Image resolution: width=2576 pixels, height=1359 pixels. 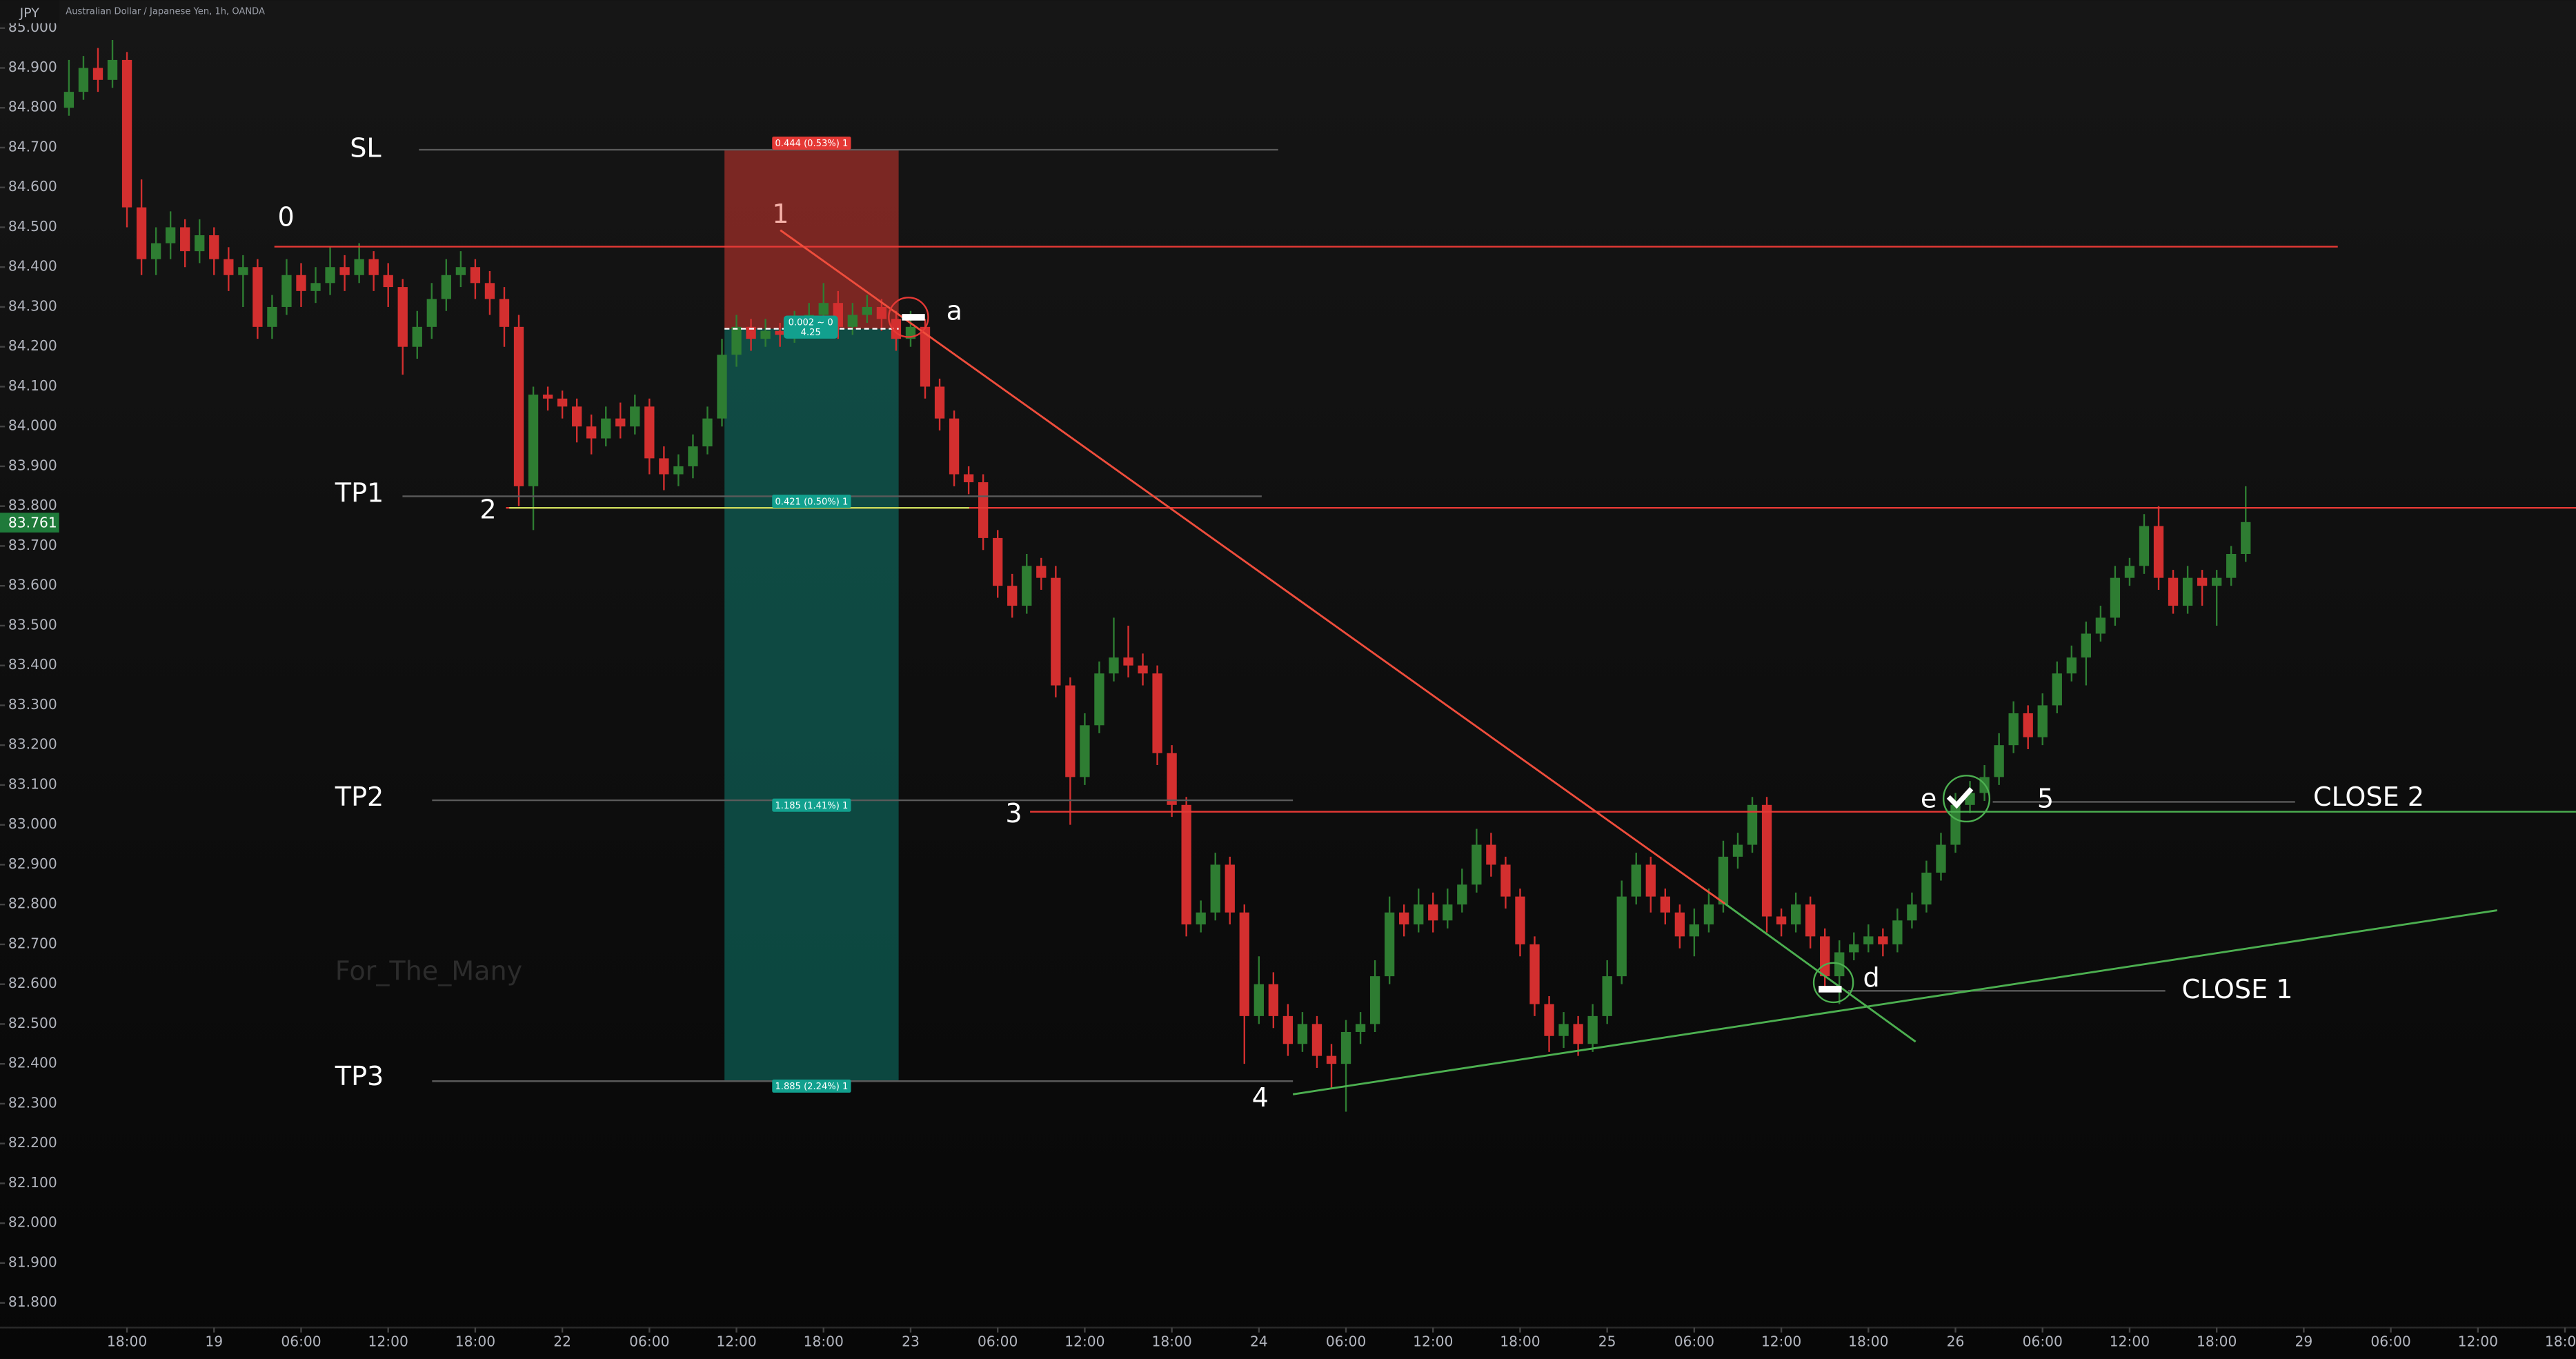 What do you see at coordinates (359, 1076) in the screenshot?
I see `drawing-label: TP3` at bounding box center [359, 1076].